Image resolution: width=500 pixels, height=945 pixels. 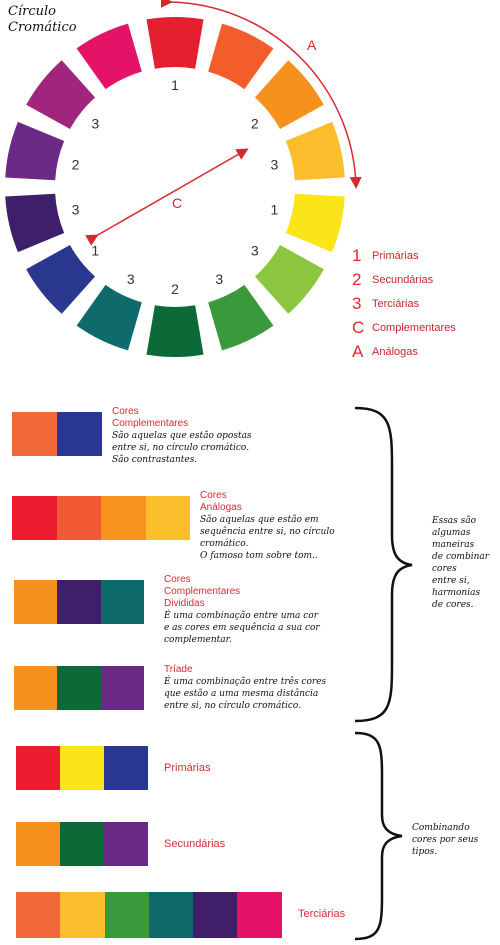 What do you see at coordinates (202, 591) in the screenshot?
I see `harmony-title: Complementares` at bounding box center [202, 591].